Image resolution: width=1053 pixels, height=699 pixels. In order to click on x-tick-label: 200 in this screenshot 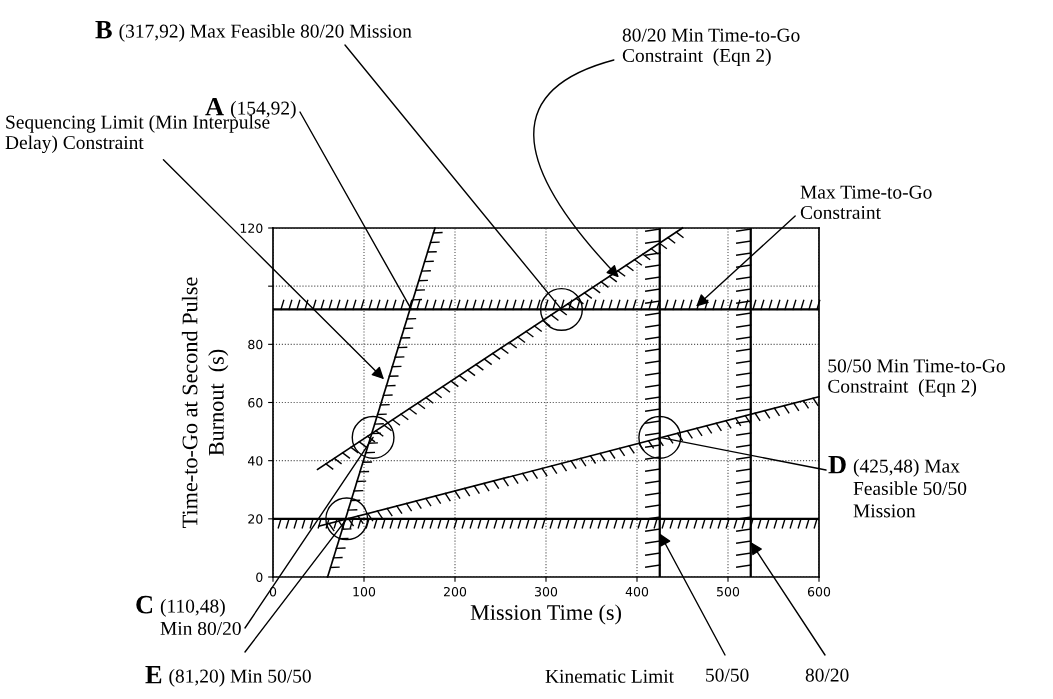, I will do `click(455, 591)`.